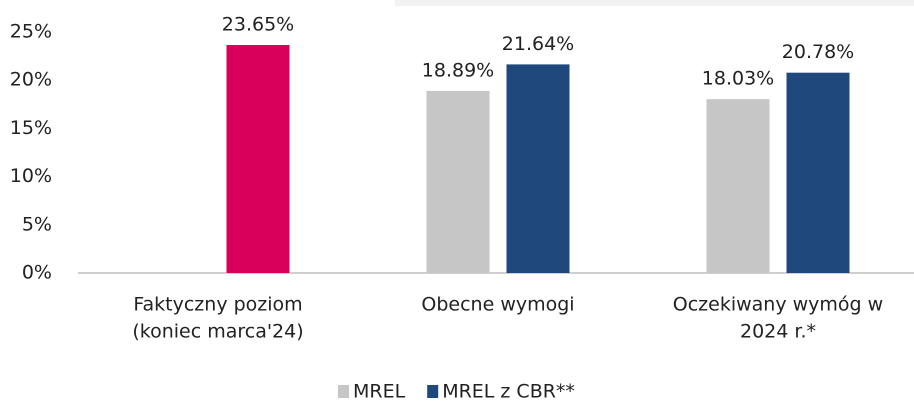  Describe the element at coordinates (778, 332) in the screenshot. I see `x-tick-label: 2024 r.*` at that location.